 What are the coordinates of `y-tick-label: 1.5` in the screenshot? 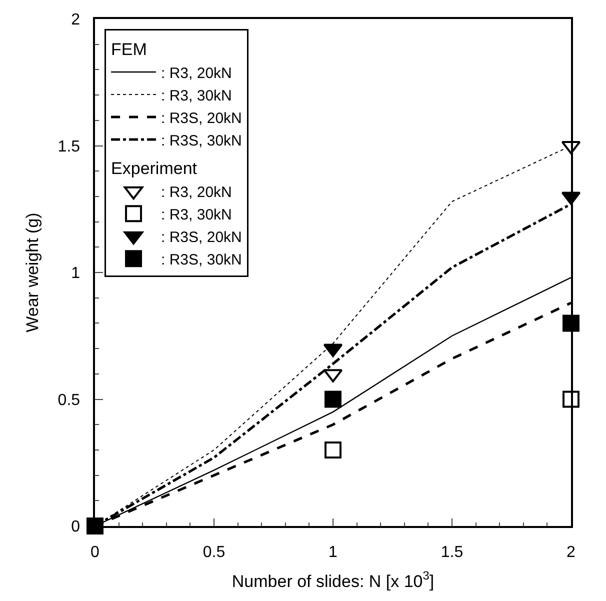 It's located at (69, 147).